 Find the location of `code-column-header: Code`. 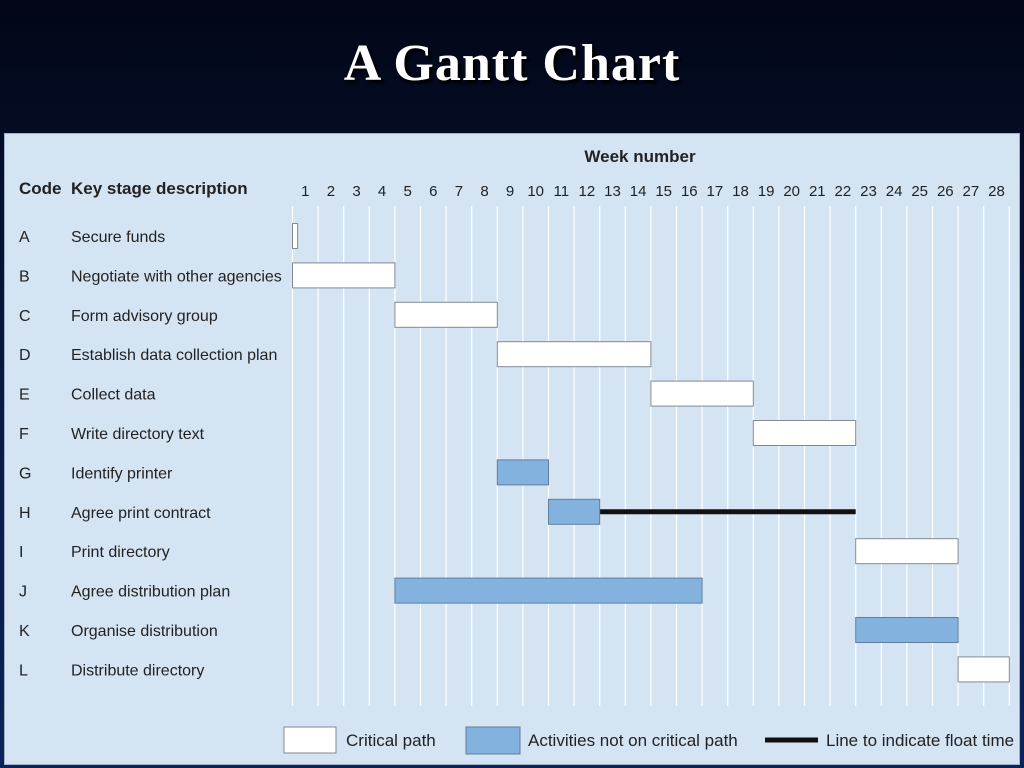

code-column-header: Code is located at coordinates (40, 188).